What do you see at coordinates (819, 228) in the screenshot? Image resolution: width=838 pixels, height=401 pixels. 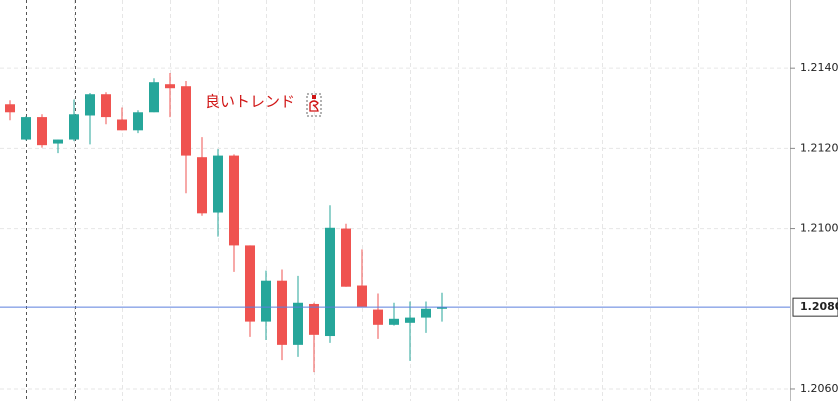 I see `y-tick-label: 1.21000` at bounding box center [819, 228].